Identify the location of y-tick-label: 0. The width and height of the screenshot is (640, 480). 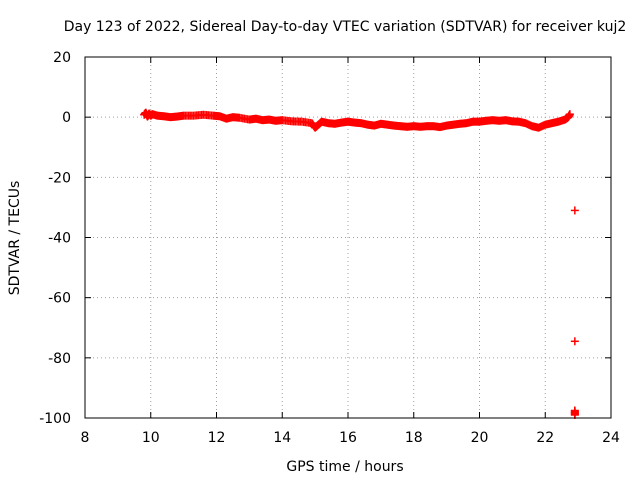
(66, 118).